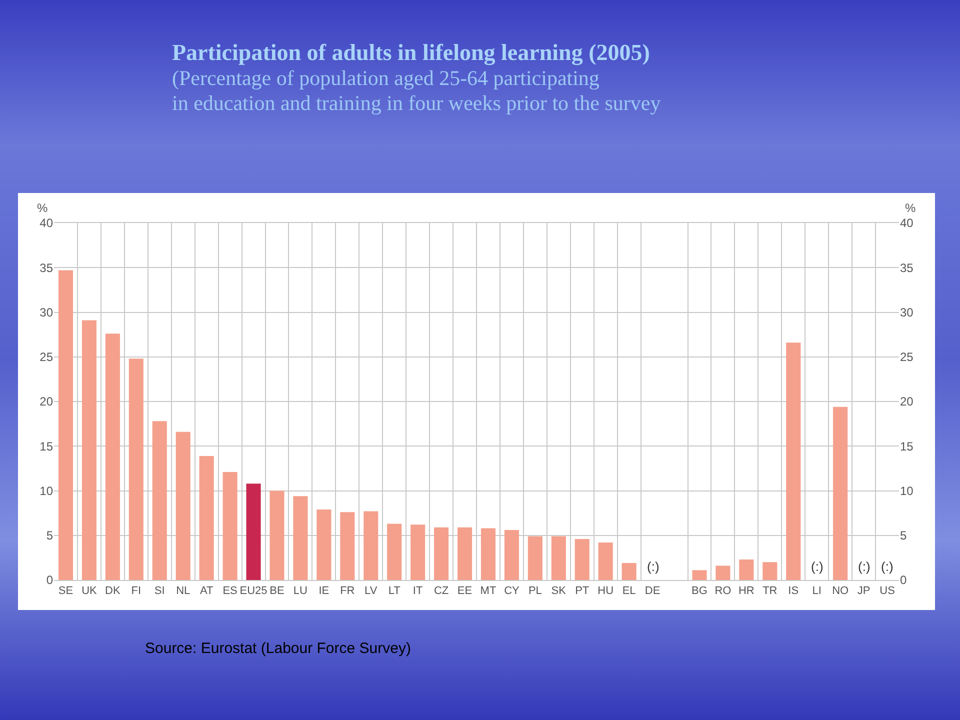  I want to click on x-tick-label: IT, so click(417, 591).